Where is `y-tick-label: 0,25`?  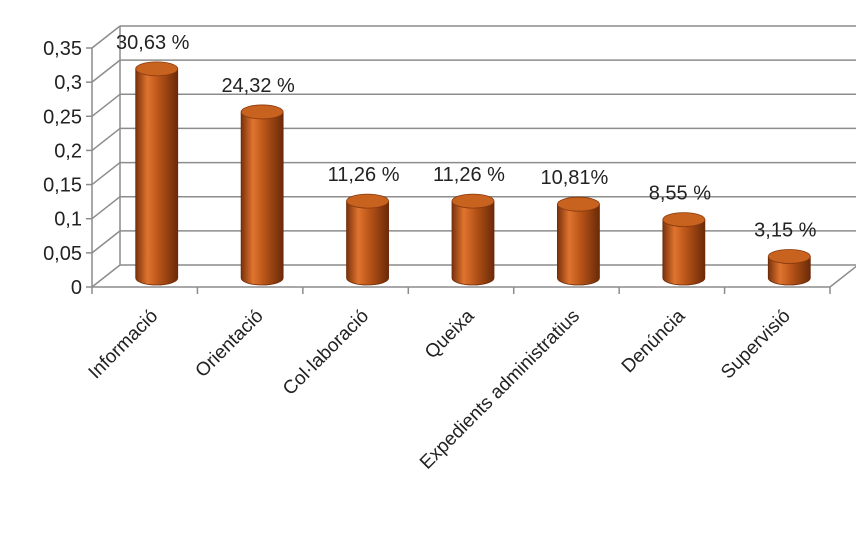 y-tick-label: 0,25 is located at coordinates (62, 117).